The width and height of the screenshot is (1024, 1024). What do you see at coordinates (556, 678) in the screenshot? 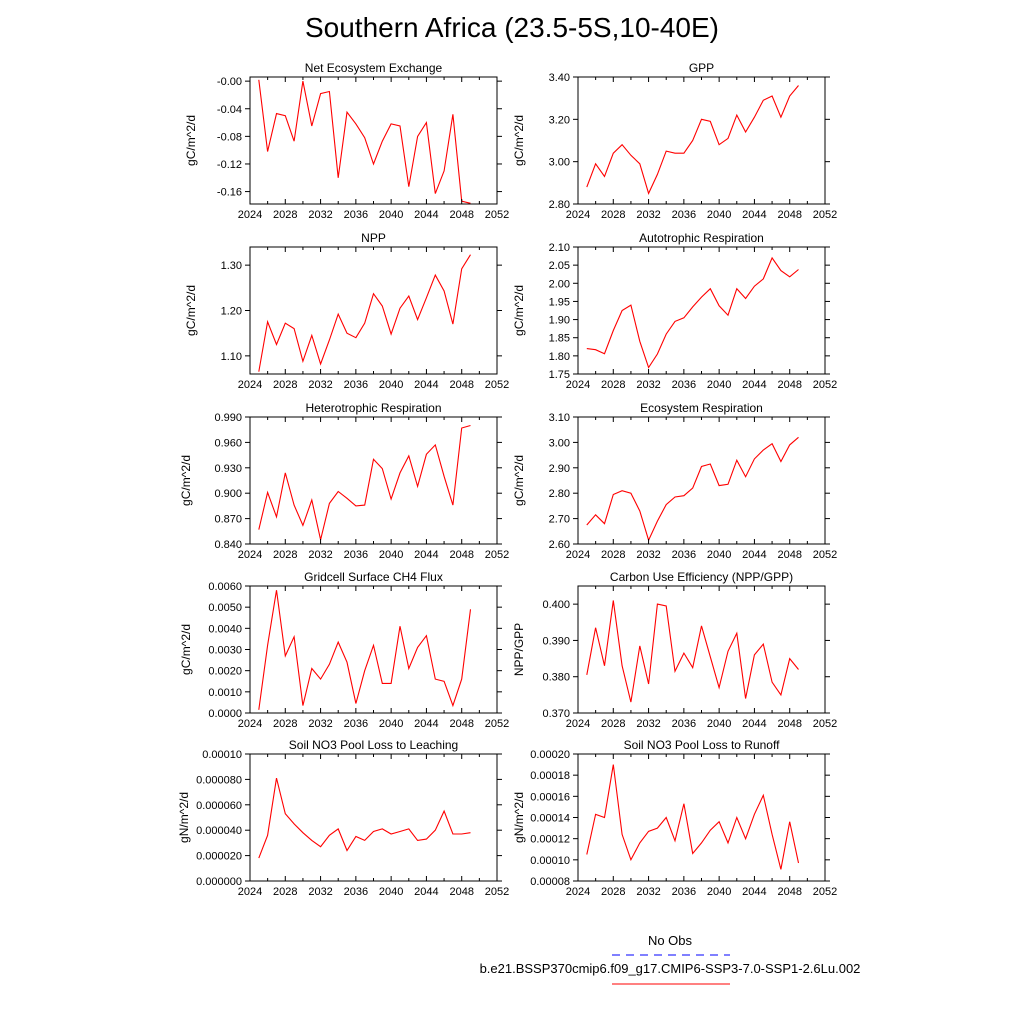
I see `y-tick-label: 0.380` at bounding box center [556, 678].